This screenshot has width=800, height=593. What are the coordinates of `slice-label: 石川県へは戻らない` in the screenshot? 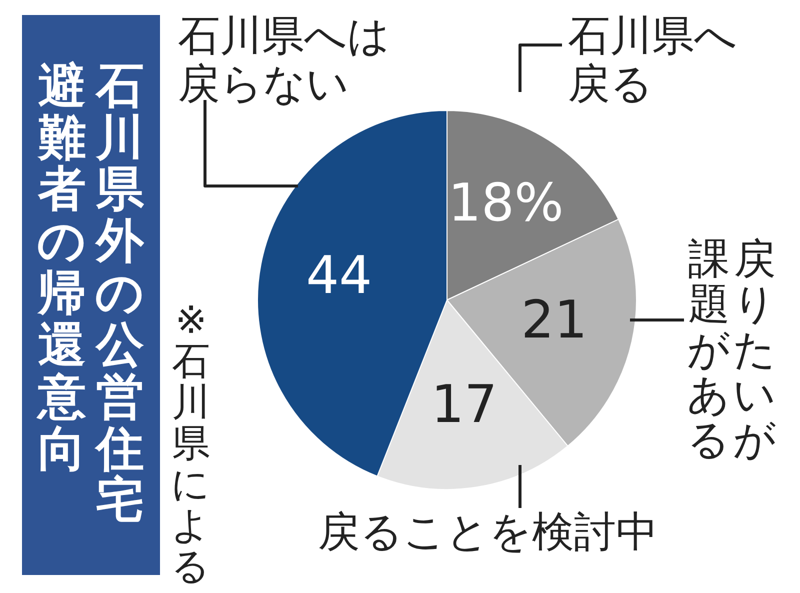 It's located at (284, 60).